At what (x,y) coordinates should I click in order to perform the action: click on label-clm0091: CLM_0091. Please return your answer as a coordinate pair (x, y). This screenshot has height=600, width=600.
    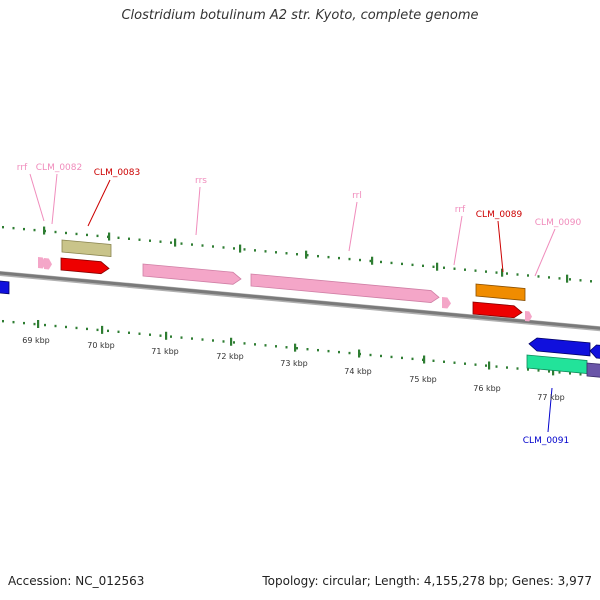
    Looking at the image, I should click on (546, 441).